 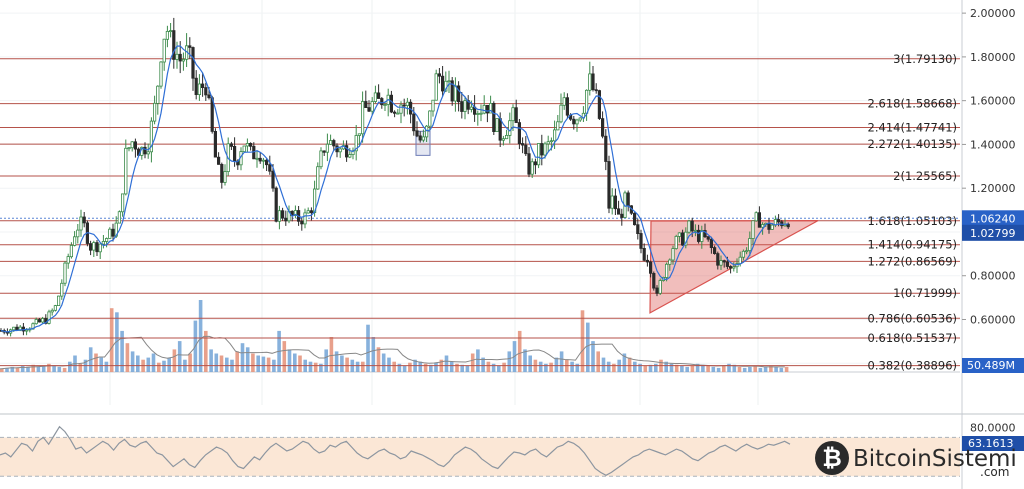 What do you see at coordinates (912, 104) in the screenshot?
I see `fib-label: 2.618(1.58668)` at bounding box center [912, 104].